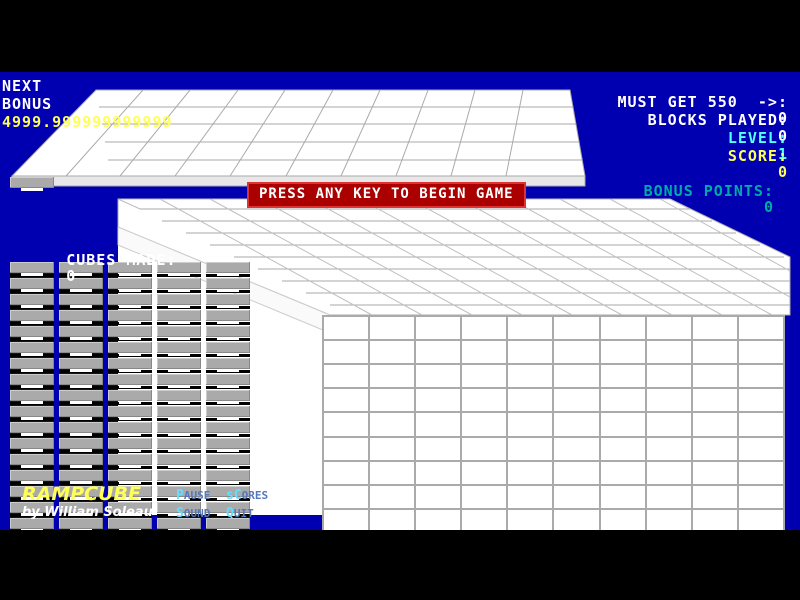 The height and width of the screenshot is (600, 800). Describe the element at coordinates (386, 195) in the screenshot. I see `press-any-key-banner: PRESS ANY KEY TO BEGIN GAME` at that location.